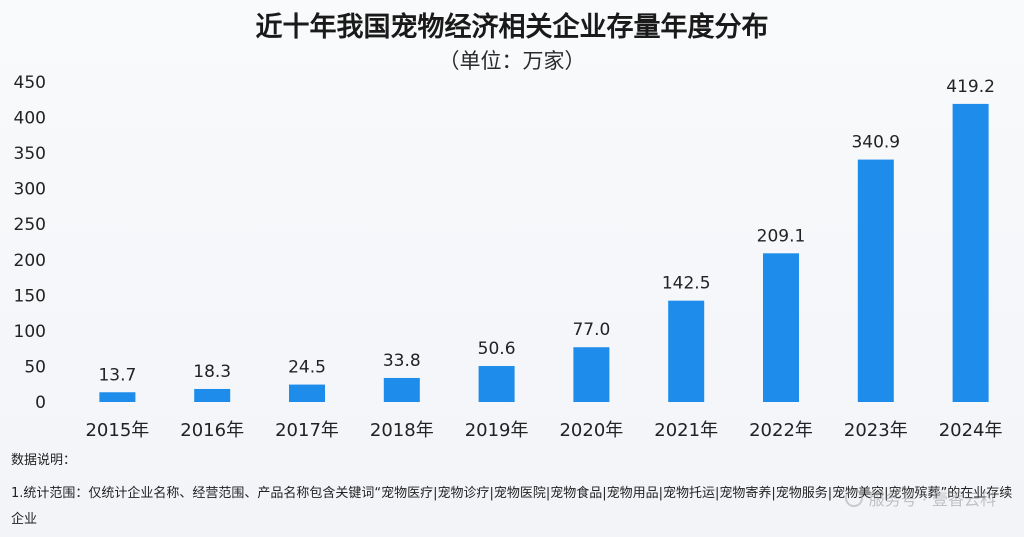 The image size is (1024, 537). I want to click on watermark-text: 服务号 · 壹香云科, so click(932, 499).